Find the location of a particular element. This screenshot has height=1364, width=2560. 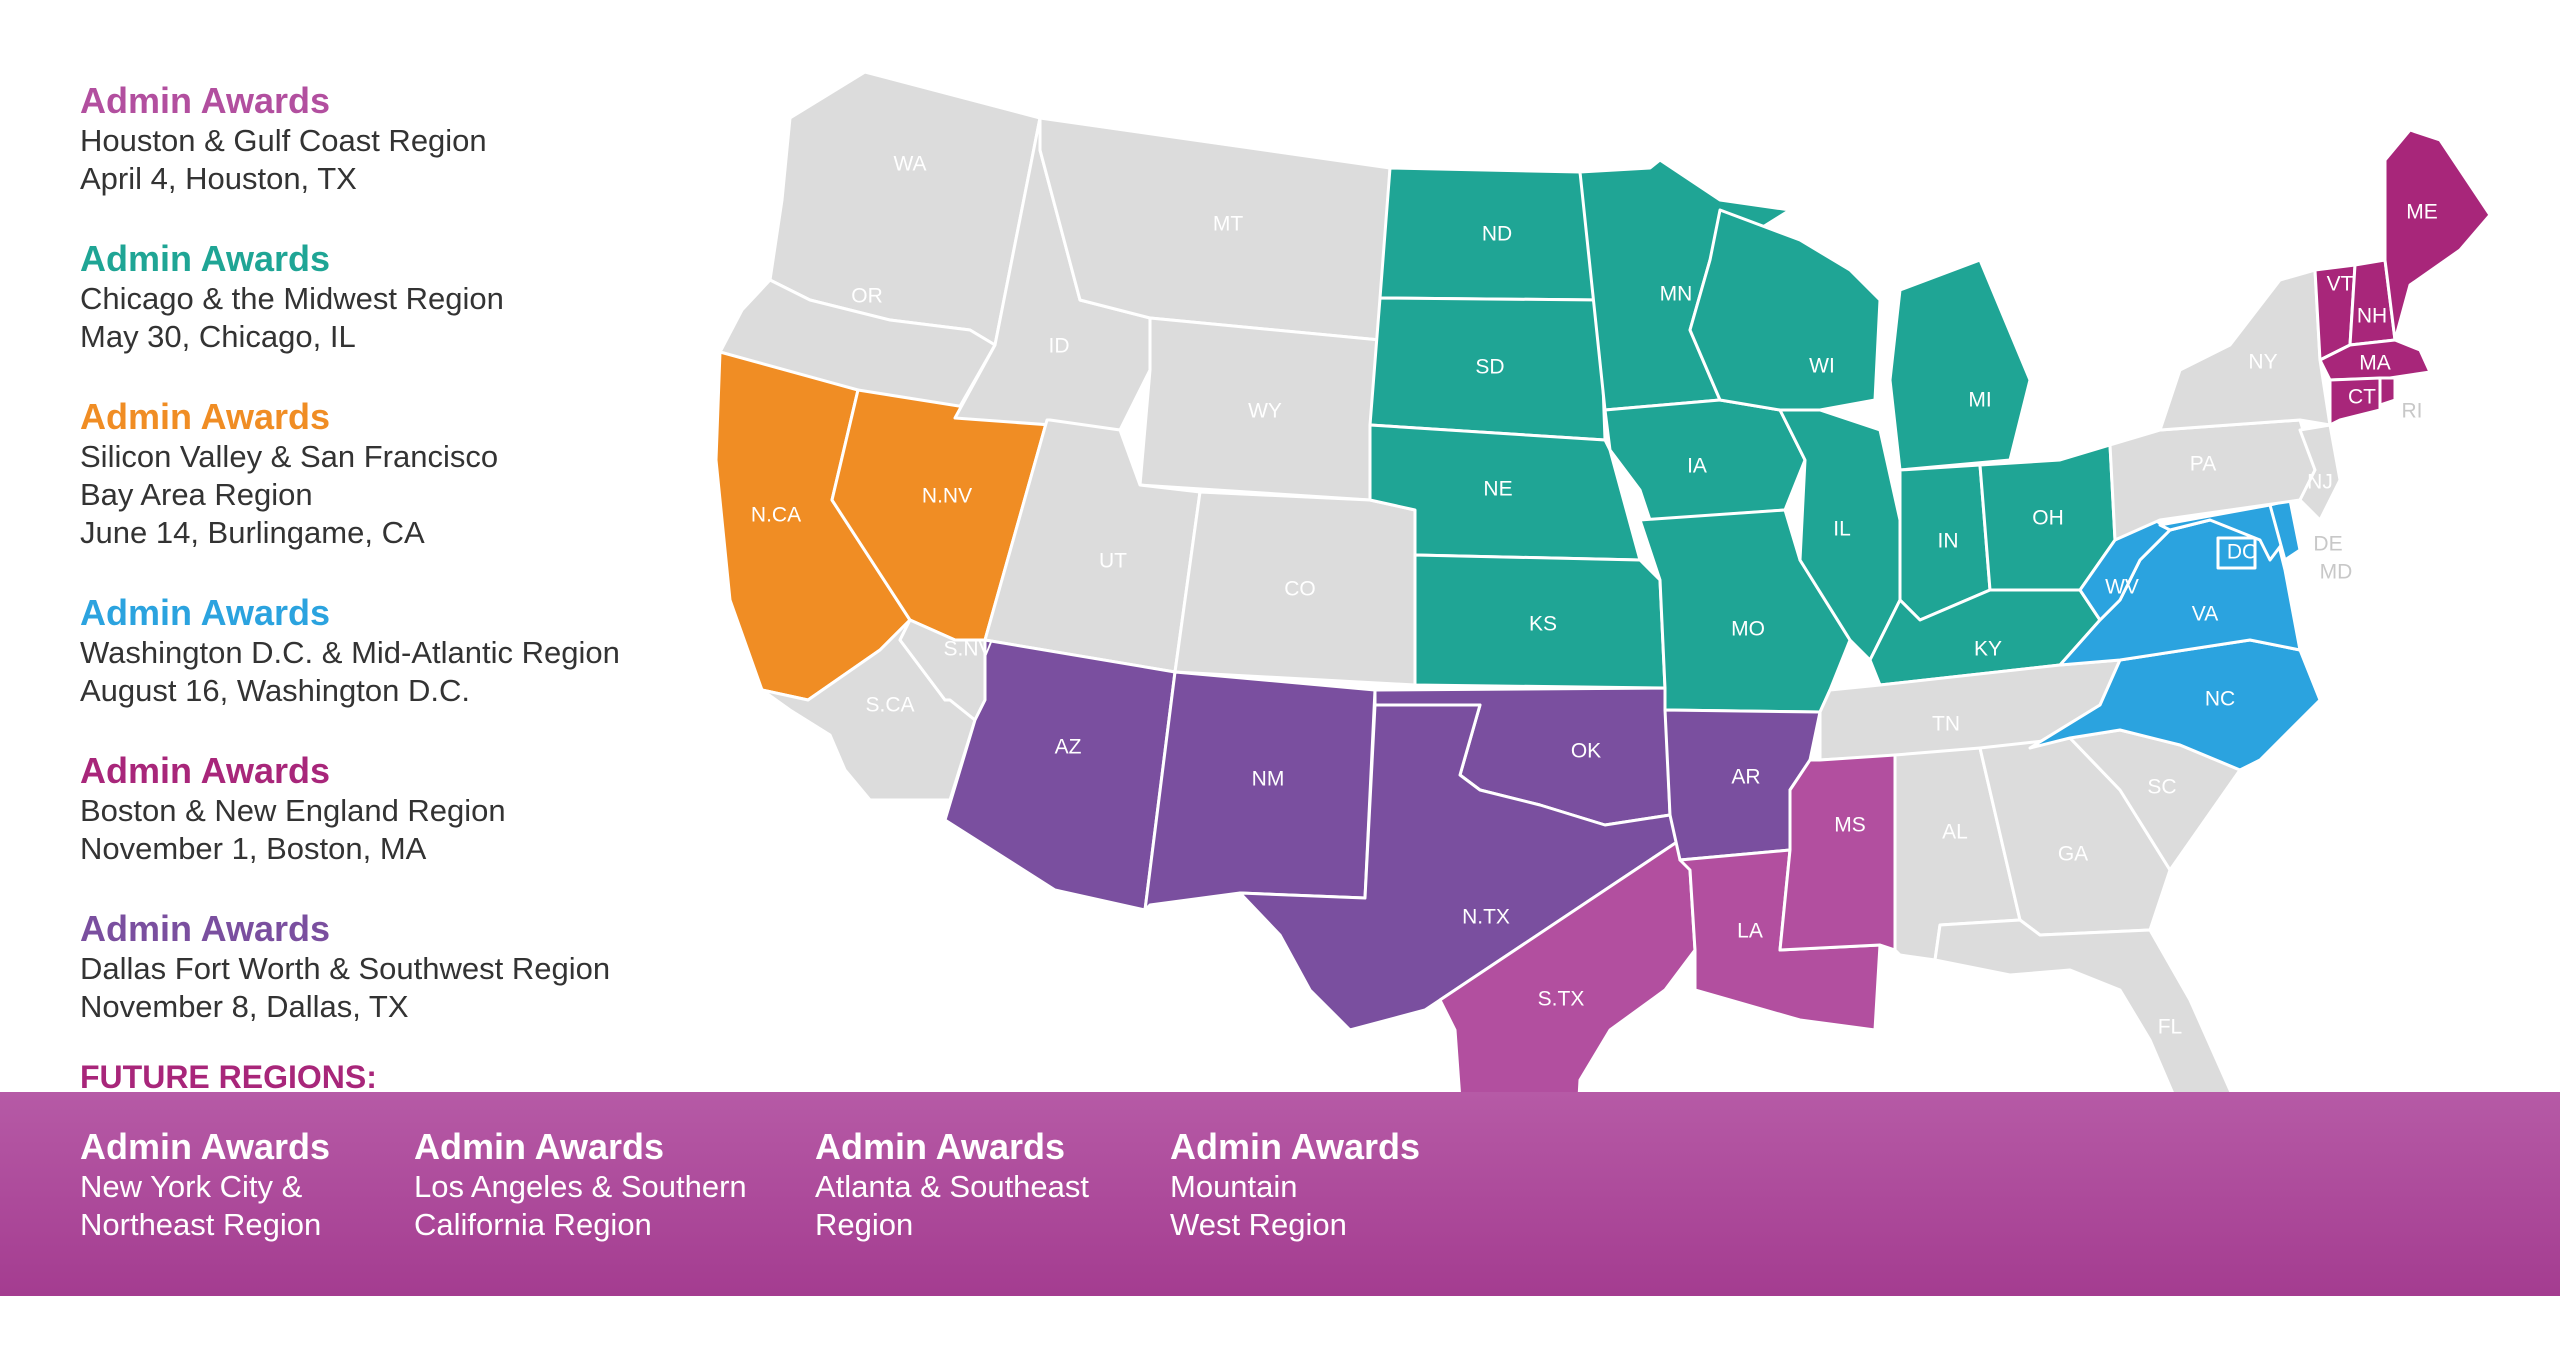

state-label: NH is located at coordinates (2372, 316).